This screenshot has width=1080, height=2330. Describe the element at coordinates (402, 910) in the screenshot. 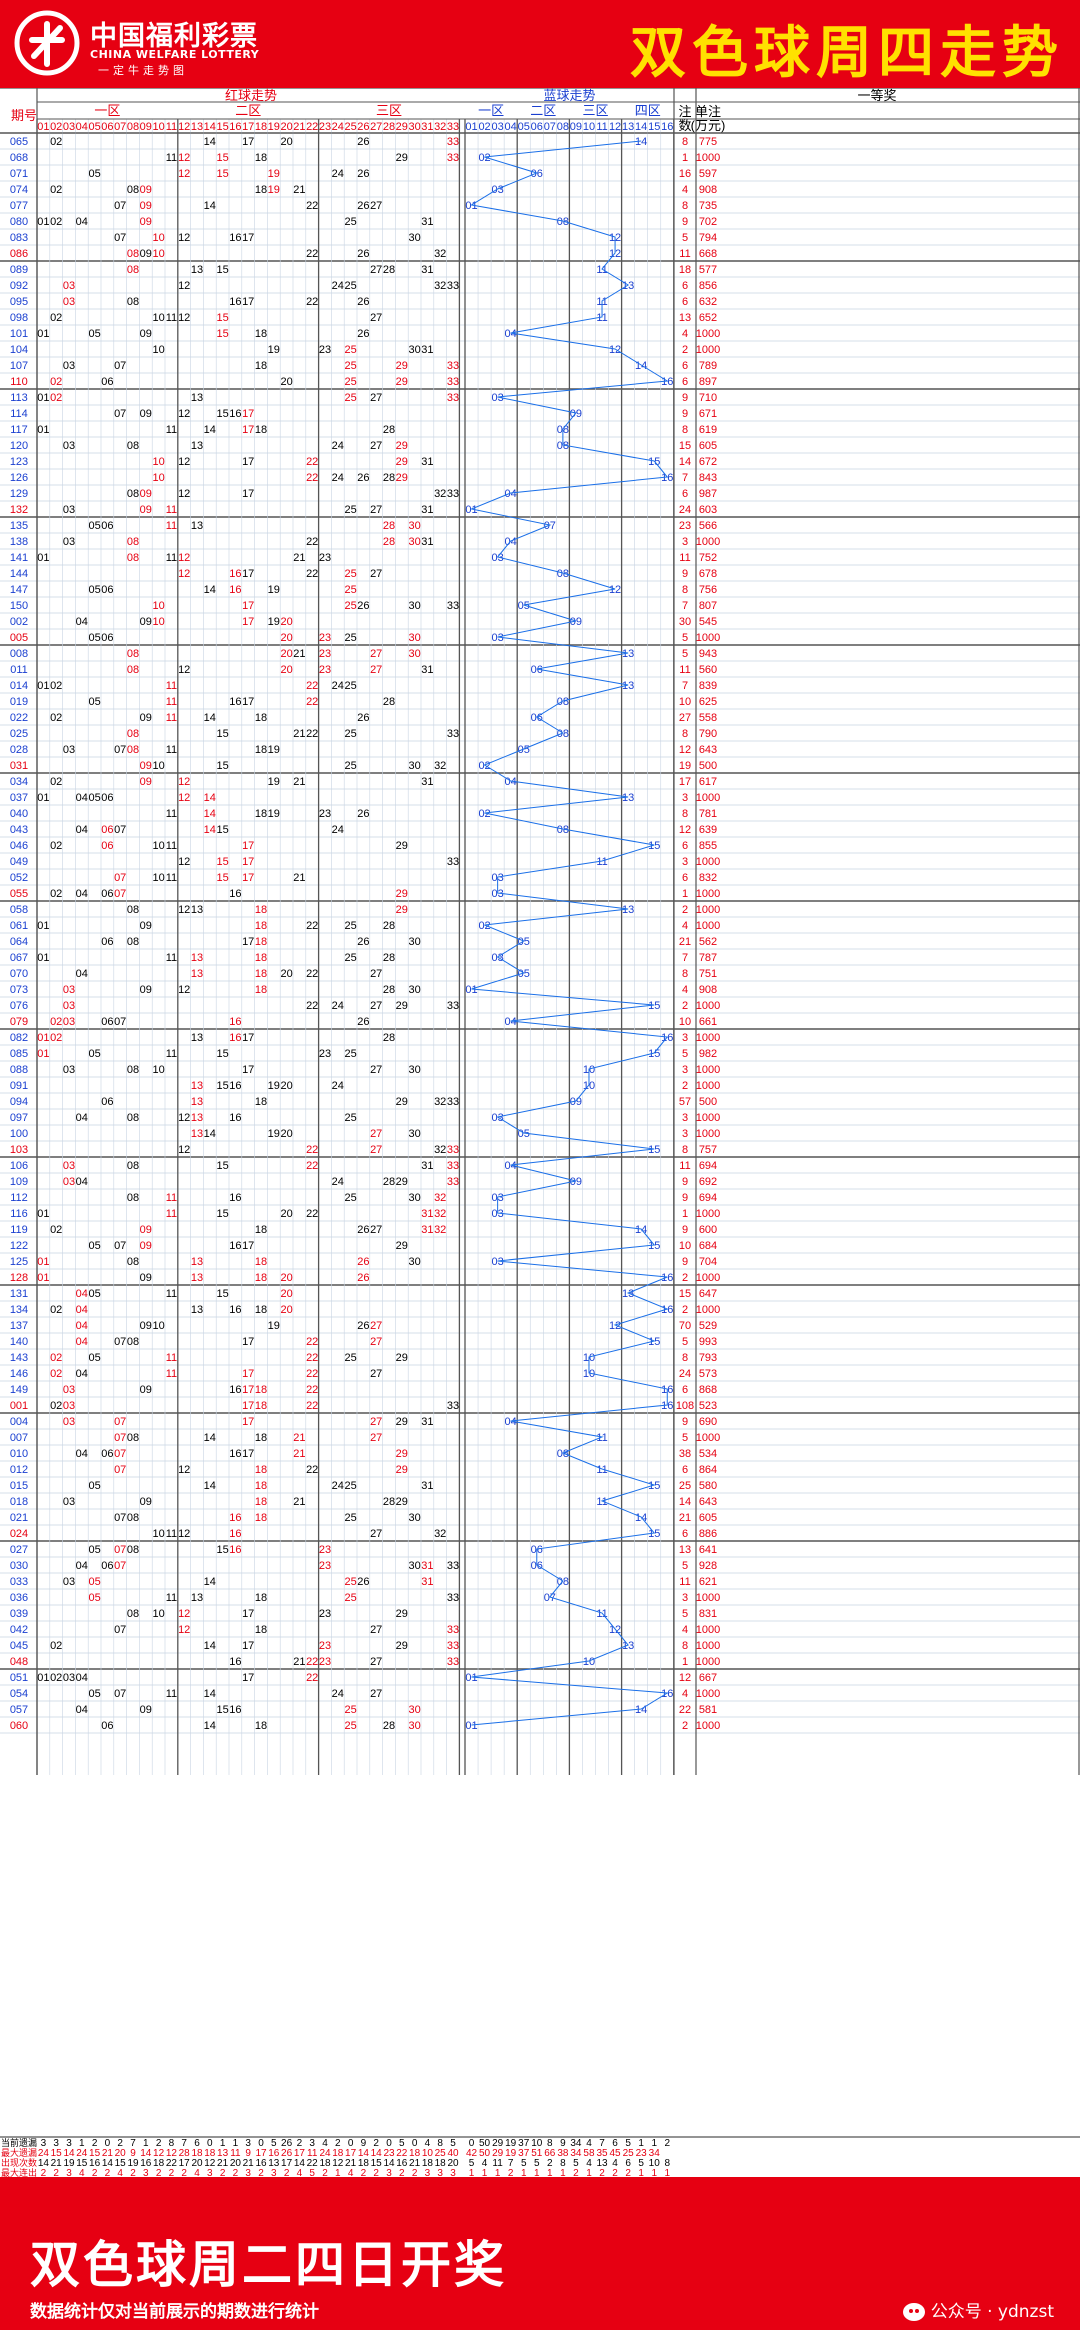

I see `red-ball: 29` at that location.